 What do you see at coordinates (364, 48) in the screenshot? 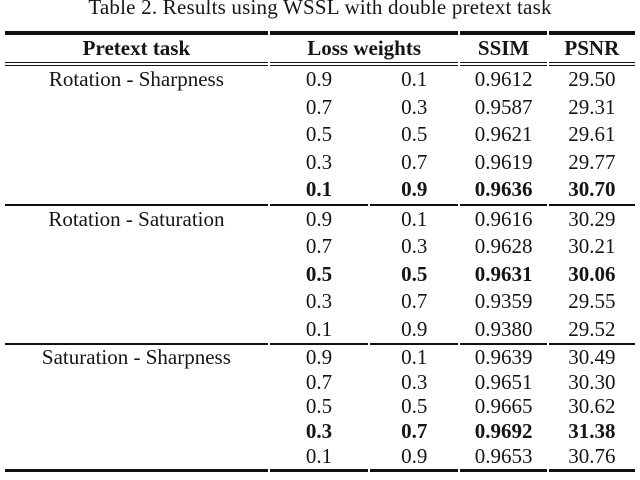
I see `header-loss-weights: Loss weights` at bounding box center [364, 48].